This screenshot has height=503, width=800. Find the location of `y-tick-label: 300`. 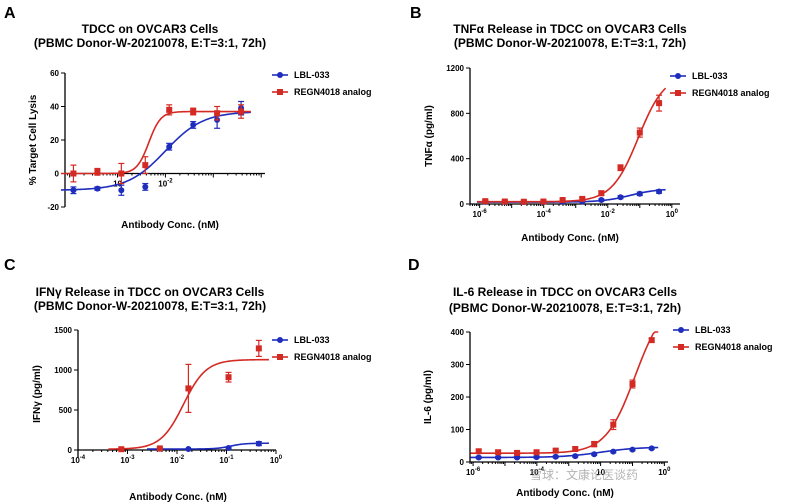

y-tick-label: 300 is located at coordinates (458, 365).